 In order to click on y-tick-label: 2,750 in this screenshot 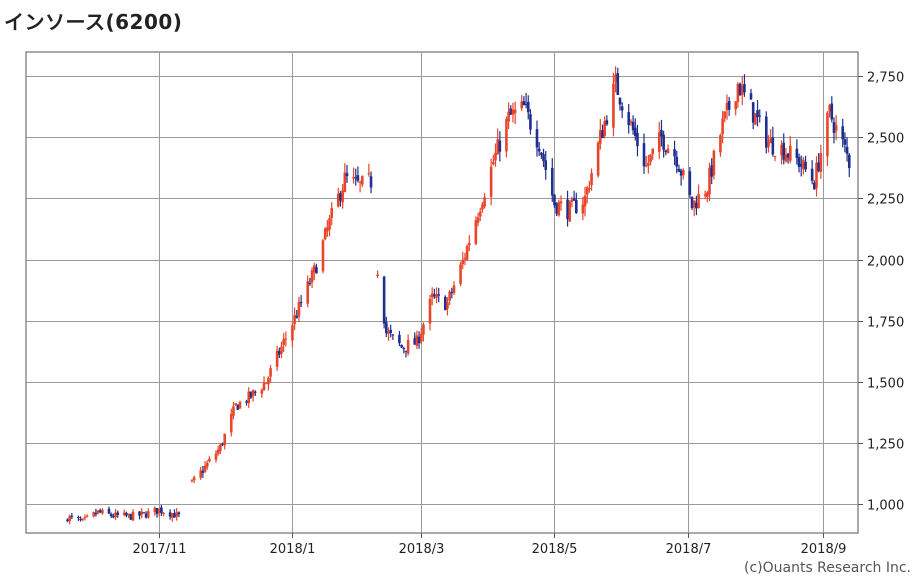, I will do `click(885, 78)`.